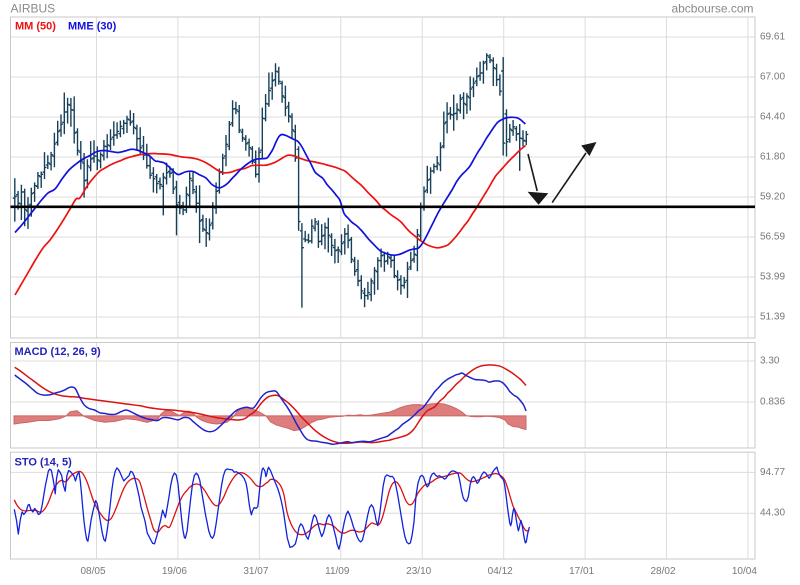 This screenshot has height=585, width=800. Describe the element at coordinates (174, 571) in the screenshot. I see `svg-text: 19/06` at that location.